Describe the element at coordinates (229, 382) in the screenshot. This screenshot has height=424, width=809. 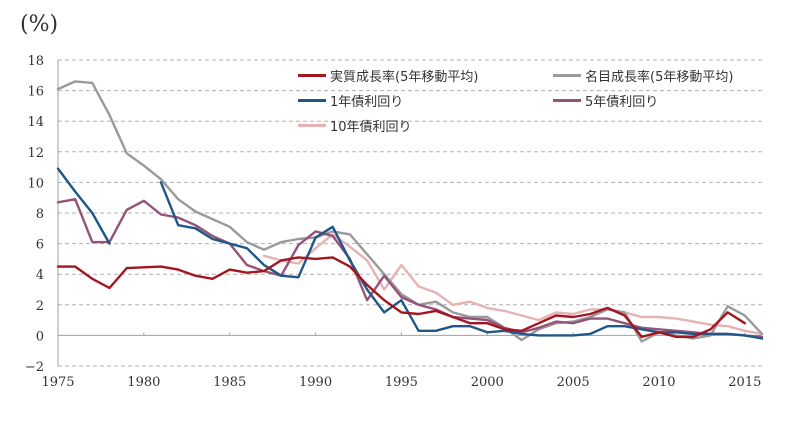
I see `x-tick-label: 1985` at that location.